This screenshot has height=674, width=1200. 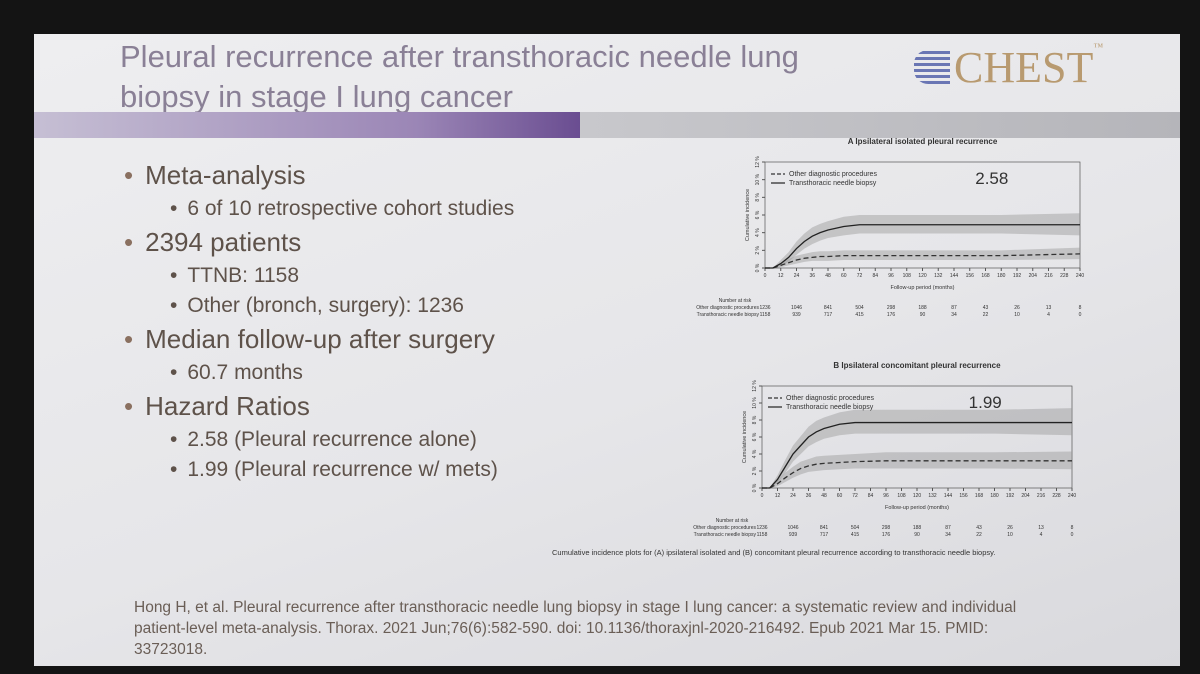 What do you see at coordinates (793, 535) in the screenshot?
I see `risk-count: 939` at bounding box center [793, 535].